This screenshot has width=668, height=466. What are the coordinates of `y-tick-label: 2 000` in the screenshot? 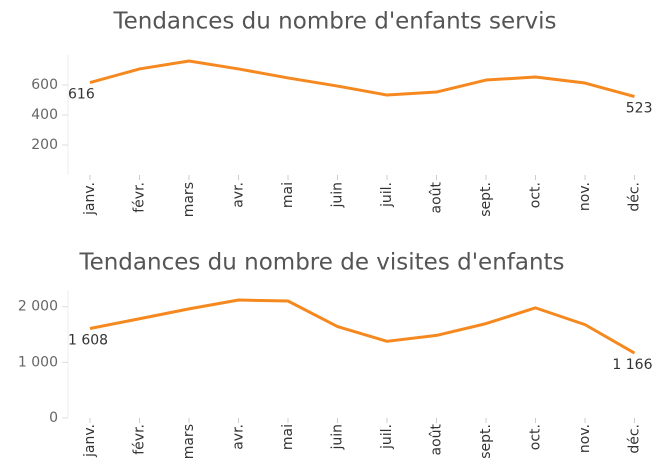 It's located at (38, 307).